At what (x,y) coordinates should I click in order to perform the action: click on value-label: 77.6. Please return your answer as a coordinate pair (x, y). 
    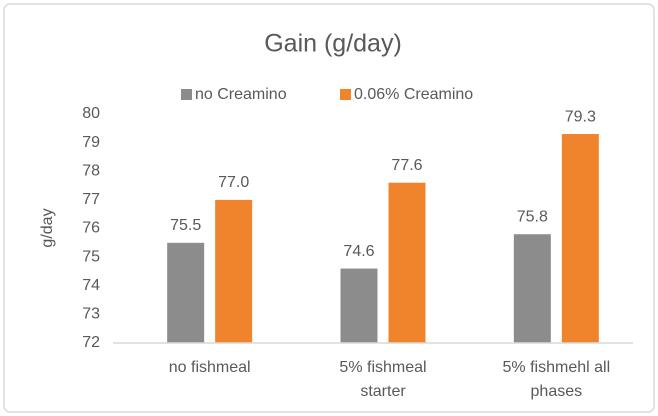
    Looking at the image, I should click on (406, 165).